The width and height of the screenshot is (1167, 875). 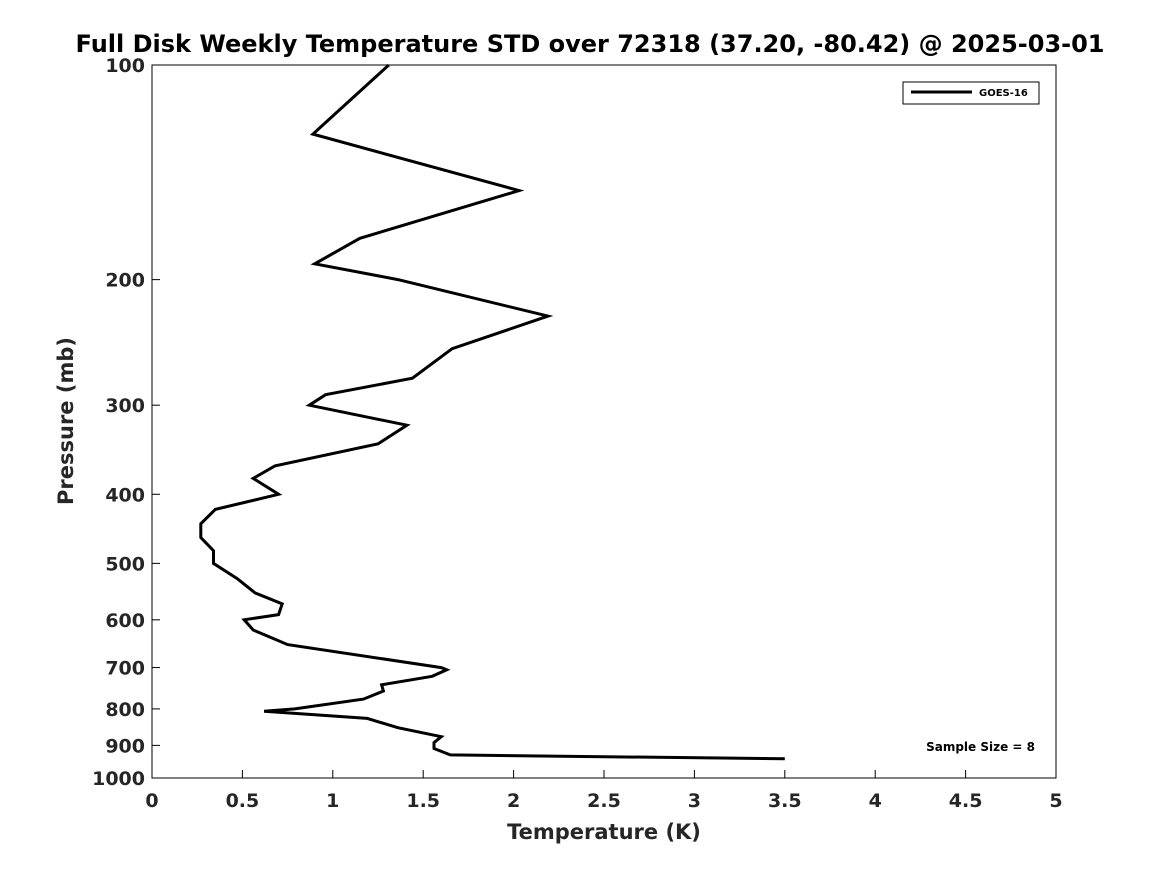 What do you see at coordinates (423, 801) in the screenshot?
I see `x-tick-label: 1.5` at bounding box center [423, 801].